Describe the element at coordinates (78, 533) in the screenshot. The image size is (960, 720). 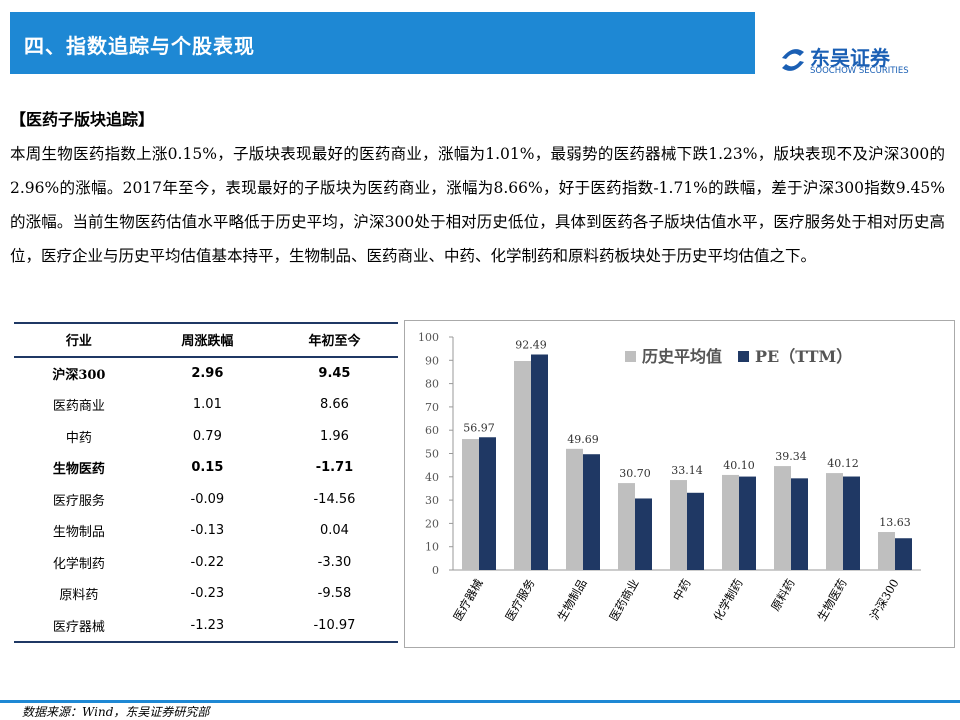
I see `table-cell: 生物制品` at that location.